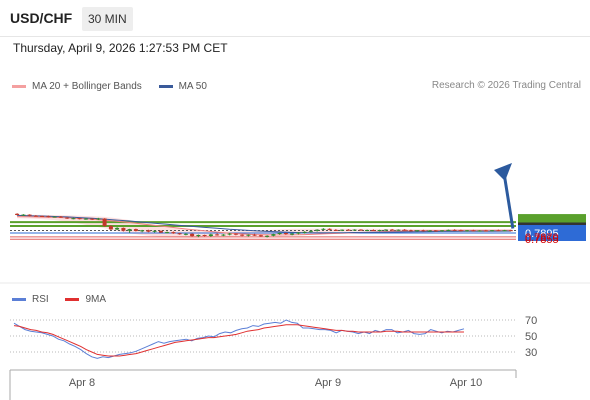  What do you see at coordinates (508, 200) in the screenshot?
I see `forecast-arrow-shaft` at bounding box center [508, 200].